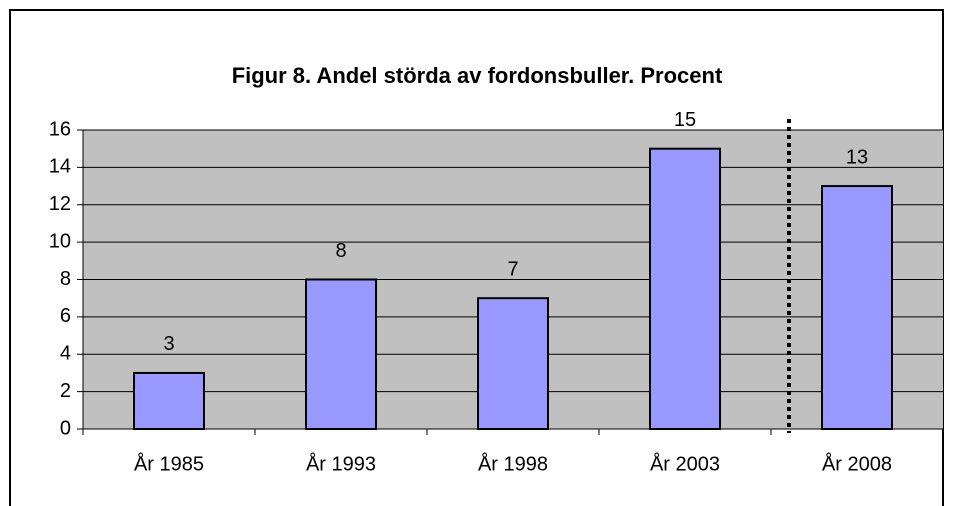  Describe the element at coordinates (60, 241) in the screenshot. I see `y-tick-label: 10` at that location.